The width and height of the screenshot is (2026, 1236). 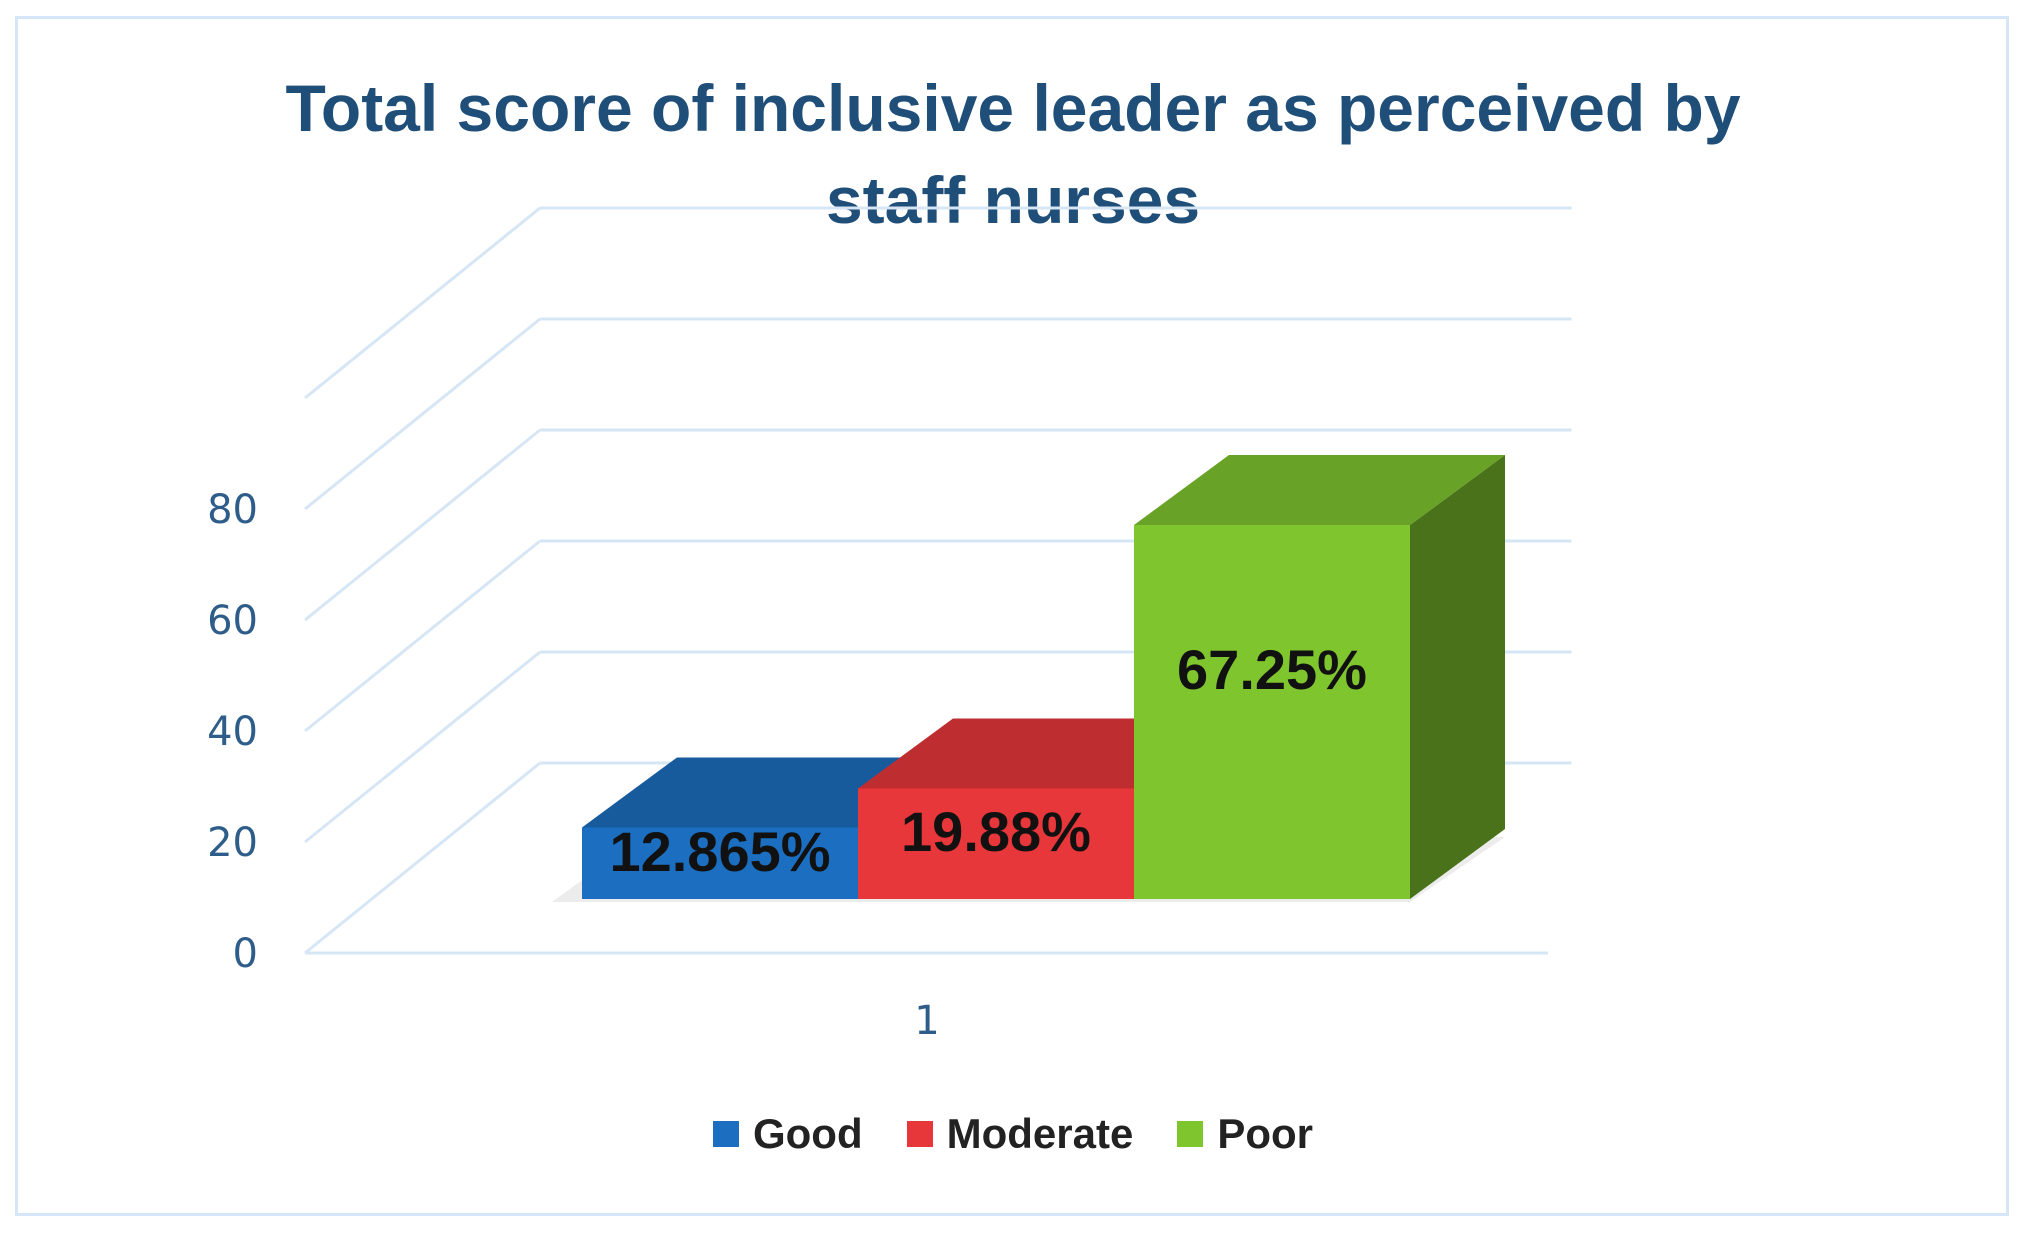 I want to click on y-tick-label: 60, so click(x=232, y=621).